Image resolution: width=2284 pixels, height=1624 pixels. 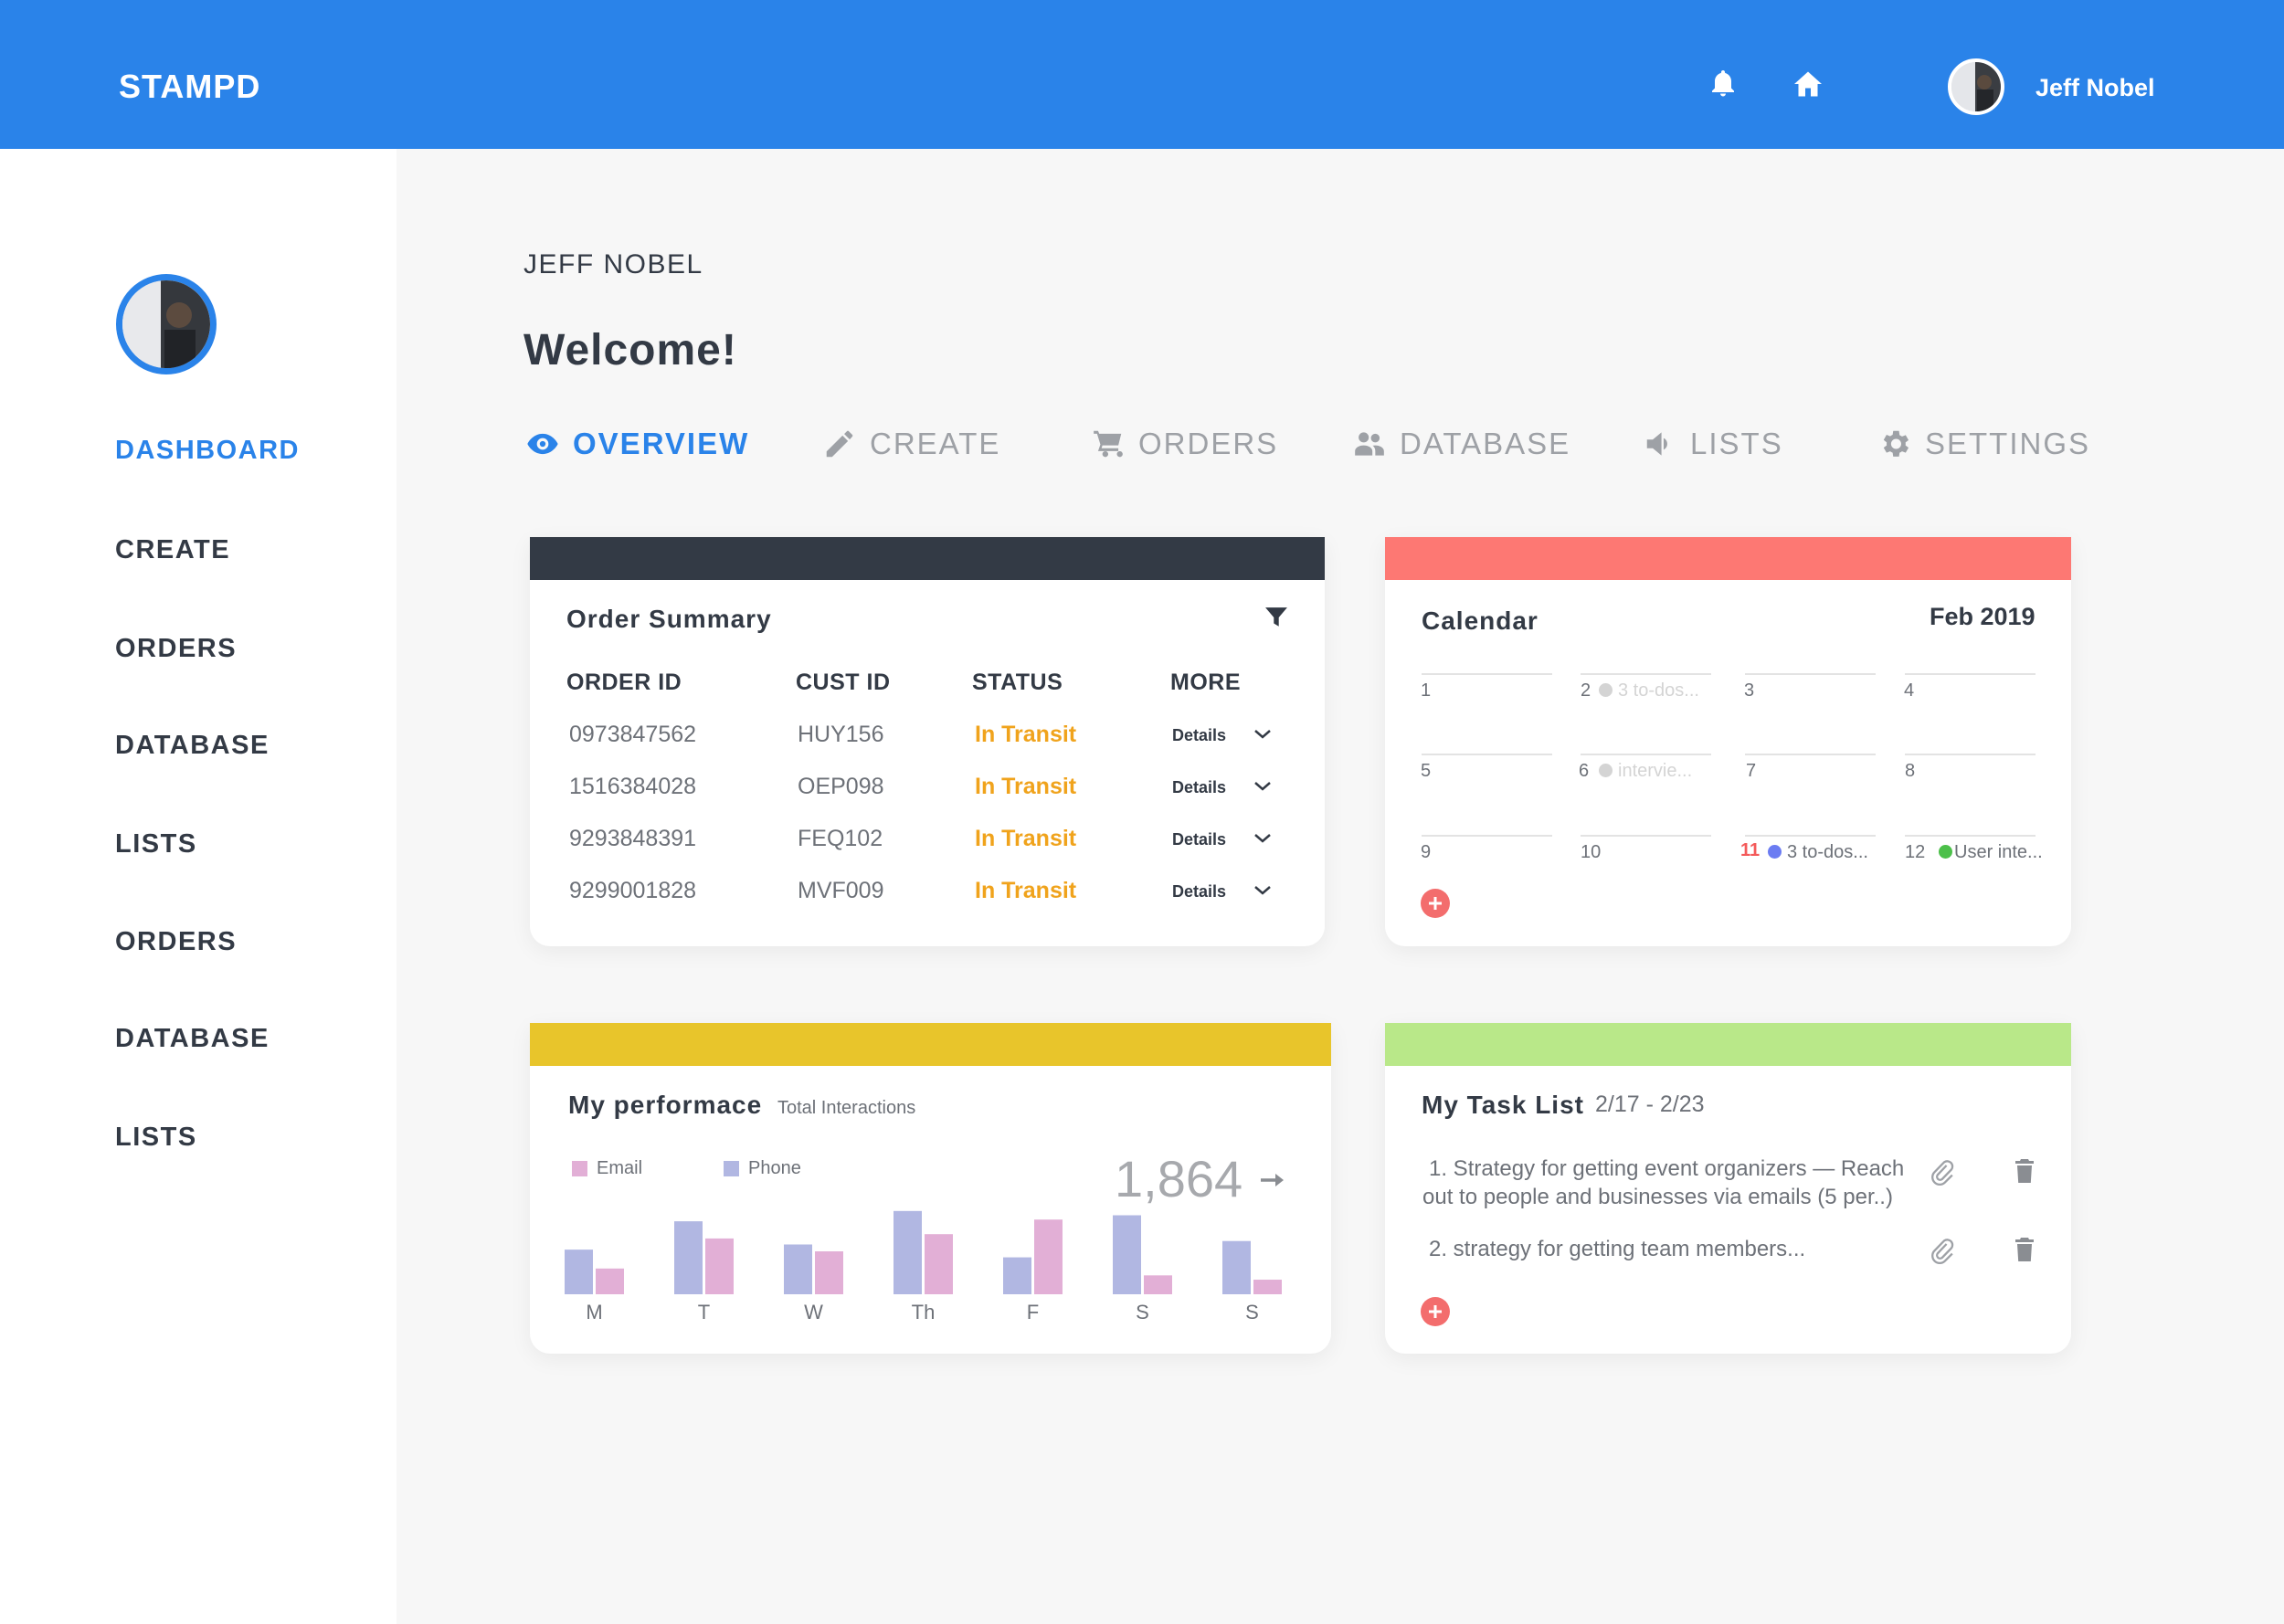 I want to click on calendar-day: 4, so click(x=1909, y=690).